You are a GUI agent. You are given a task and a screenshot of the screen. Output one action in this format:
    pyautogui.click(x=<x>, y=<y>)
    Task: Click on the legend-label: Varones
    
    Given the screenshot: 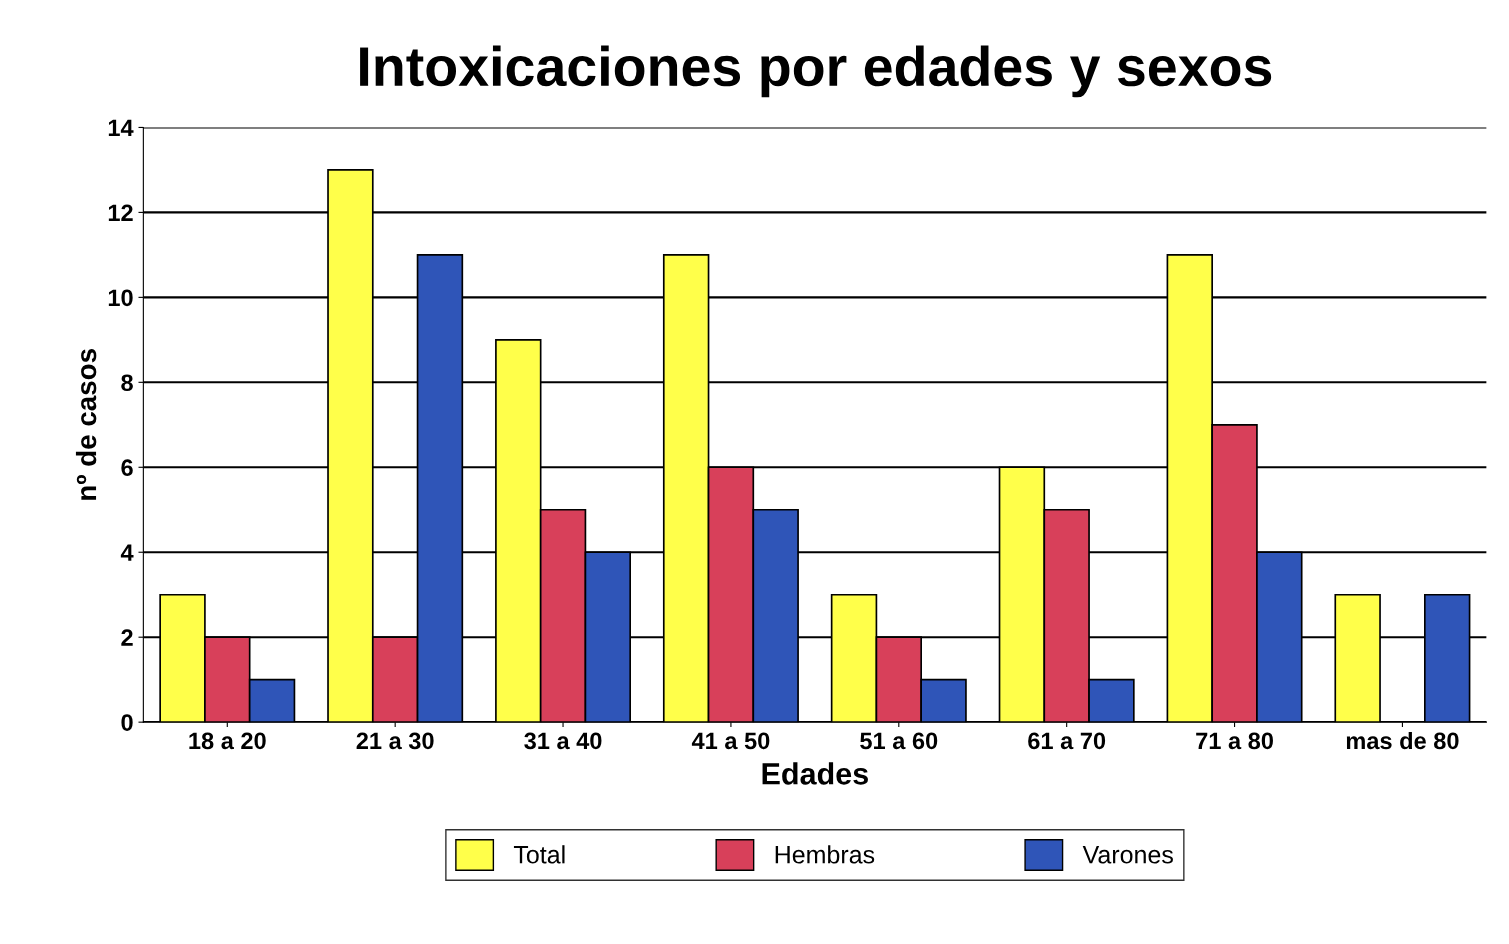 What is the action you would take?
    pyautogui.click(x=1127, y=855)
    